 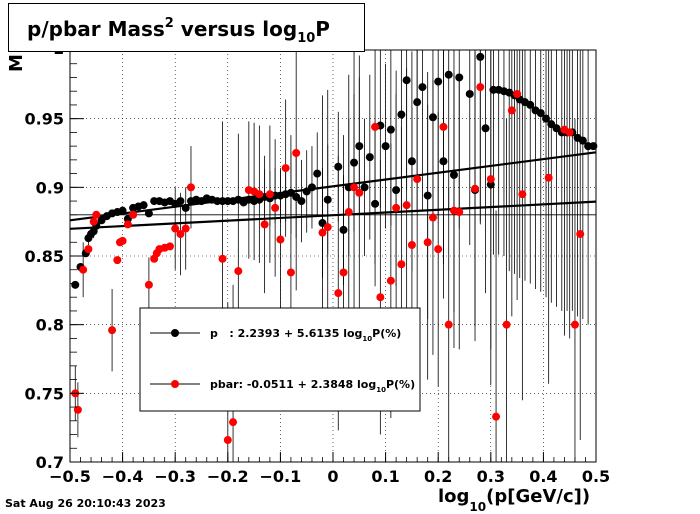 I want to click on legend-p-marker, so click(x=175, y=333).